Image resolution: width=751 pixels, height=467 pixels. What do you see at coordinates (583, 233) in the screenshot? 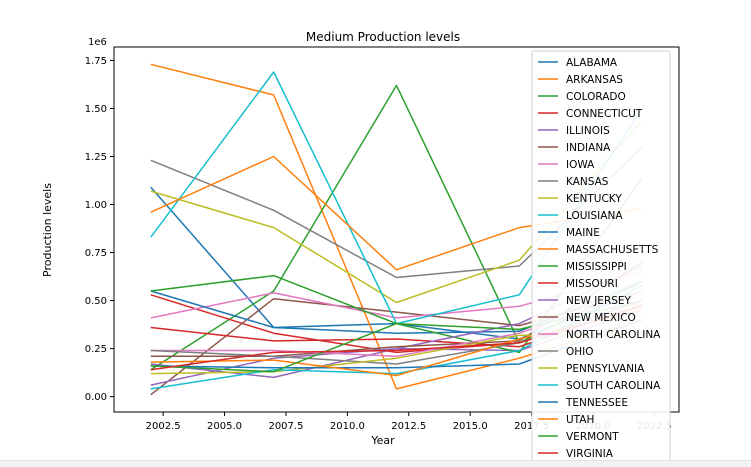
I see `legend-label: MAINE` at bounding box center [583, 233].